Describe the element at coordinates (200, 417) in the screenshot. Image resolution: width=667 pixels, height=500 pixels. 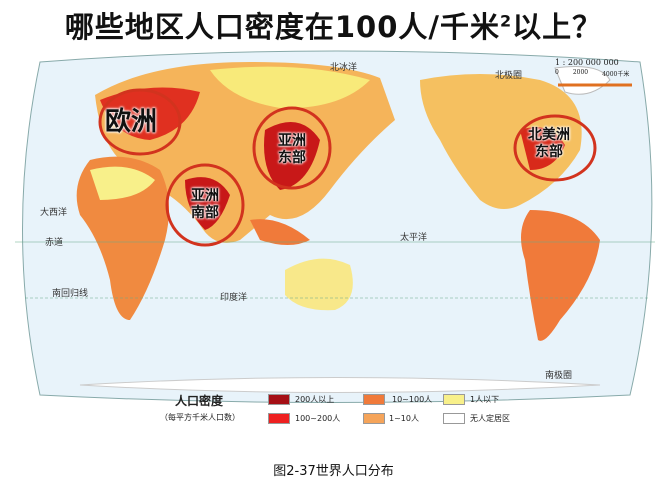
I see `legend-subtitle: （每平方千米人口数）` at that location.